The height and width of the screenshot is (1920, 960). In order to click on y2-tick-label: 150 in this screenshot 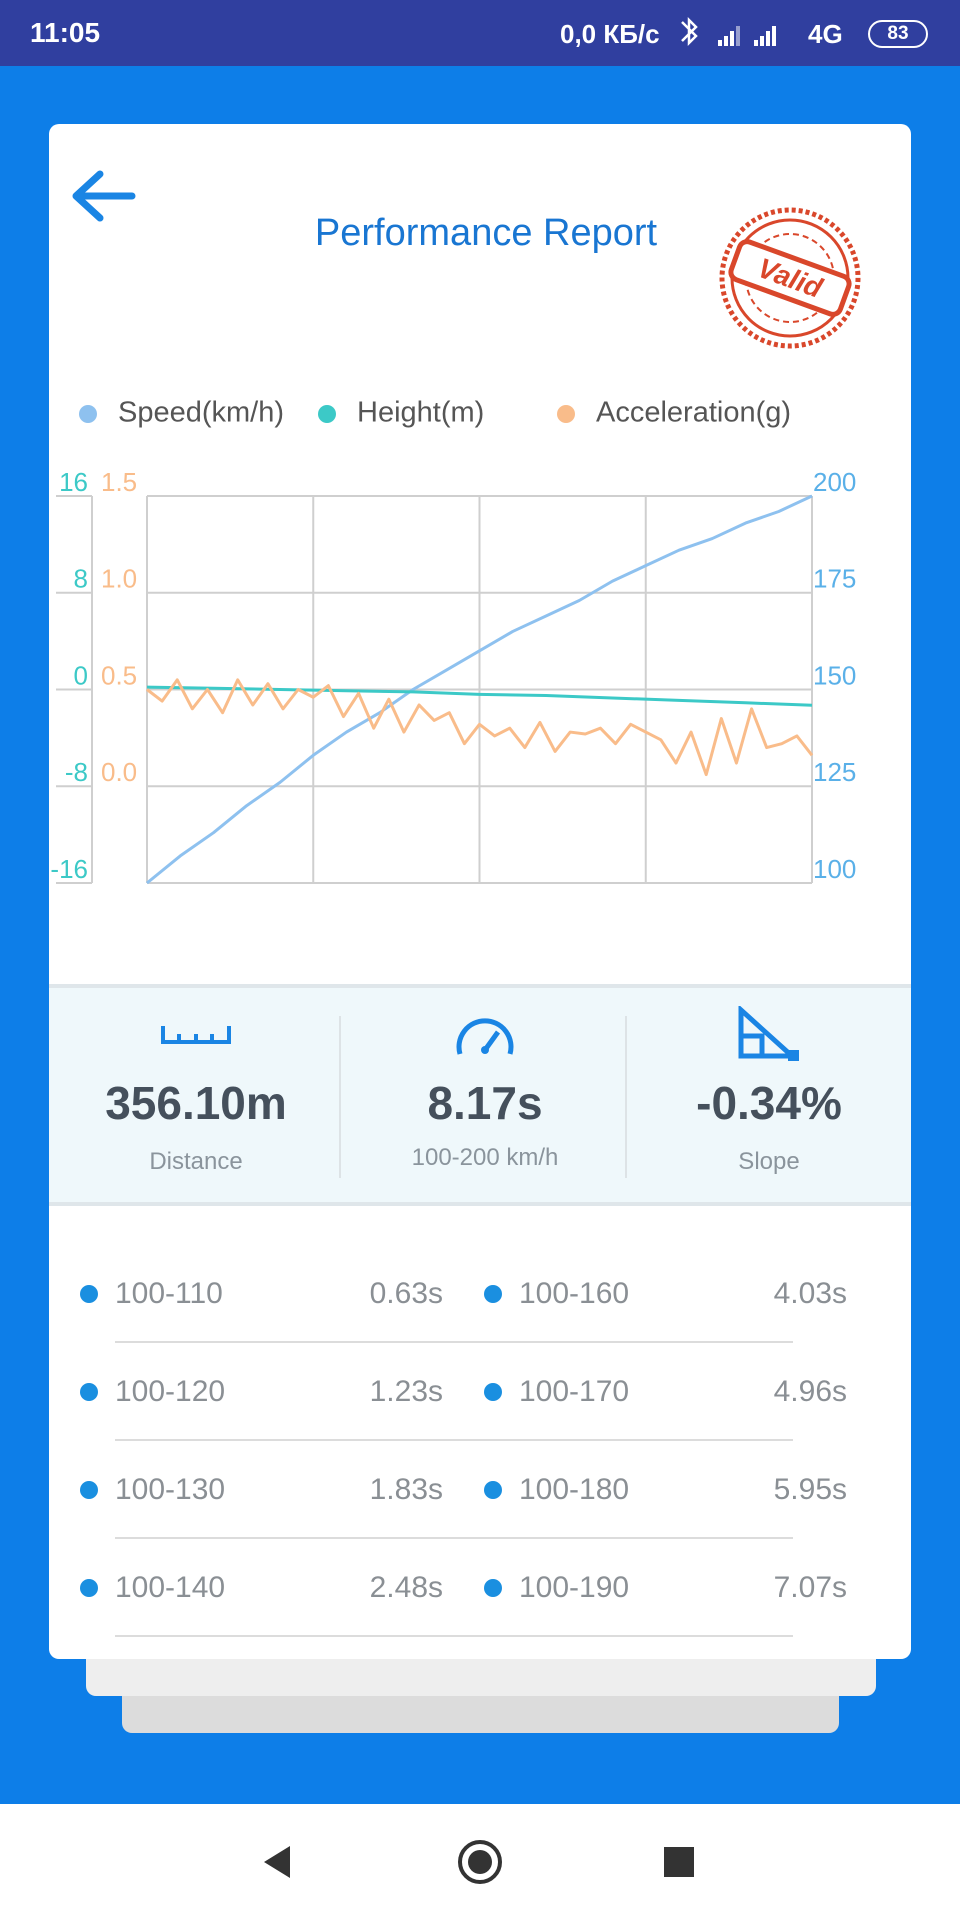, I will do `click(834, 675)`.